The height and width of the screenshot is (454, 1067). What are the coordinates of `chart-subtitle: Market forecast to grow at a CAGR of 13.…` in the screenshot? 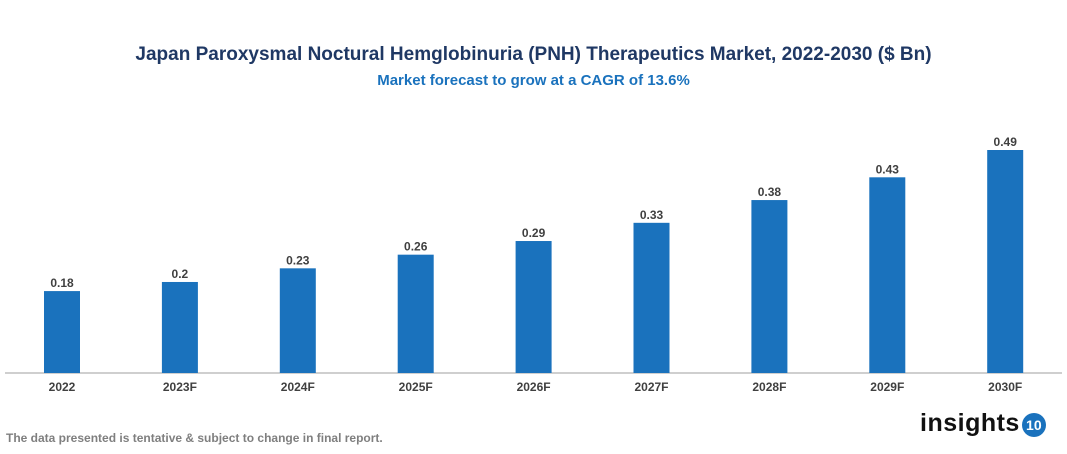 It's located at (533, 80).